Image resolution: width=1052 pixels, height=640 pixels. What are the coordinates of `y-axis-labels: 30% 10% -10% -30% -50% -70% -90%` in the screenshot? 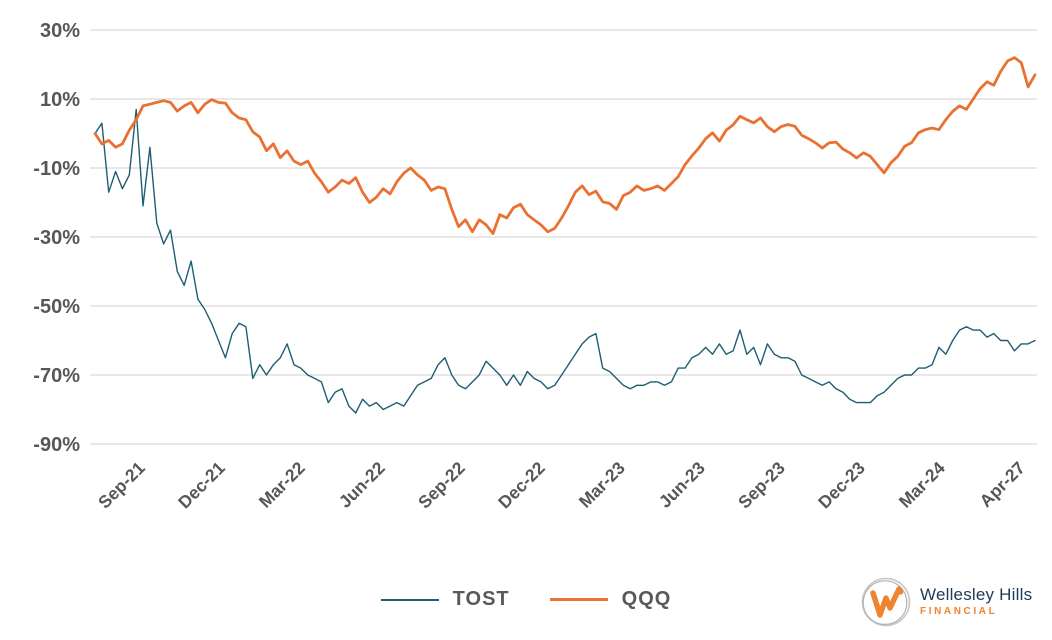 It's located at (56, 238).